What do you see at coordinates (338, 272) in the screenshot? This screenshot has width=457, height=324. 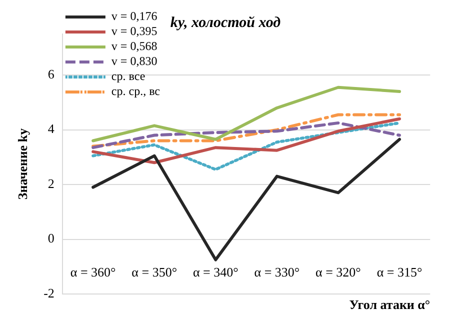 I see `x-tick-label: α = 320°` at bounding box center [338, 272].